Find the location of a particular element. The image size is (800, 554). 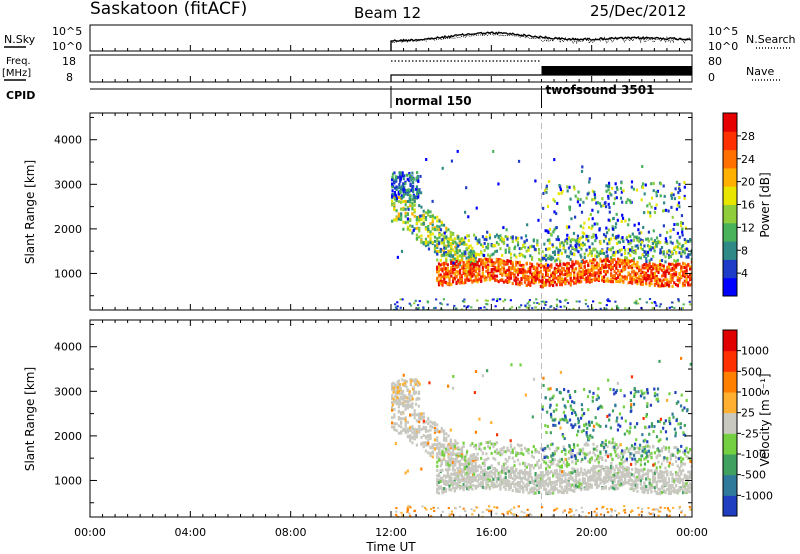

nsky-trace is located at coordinates (541, 41).